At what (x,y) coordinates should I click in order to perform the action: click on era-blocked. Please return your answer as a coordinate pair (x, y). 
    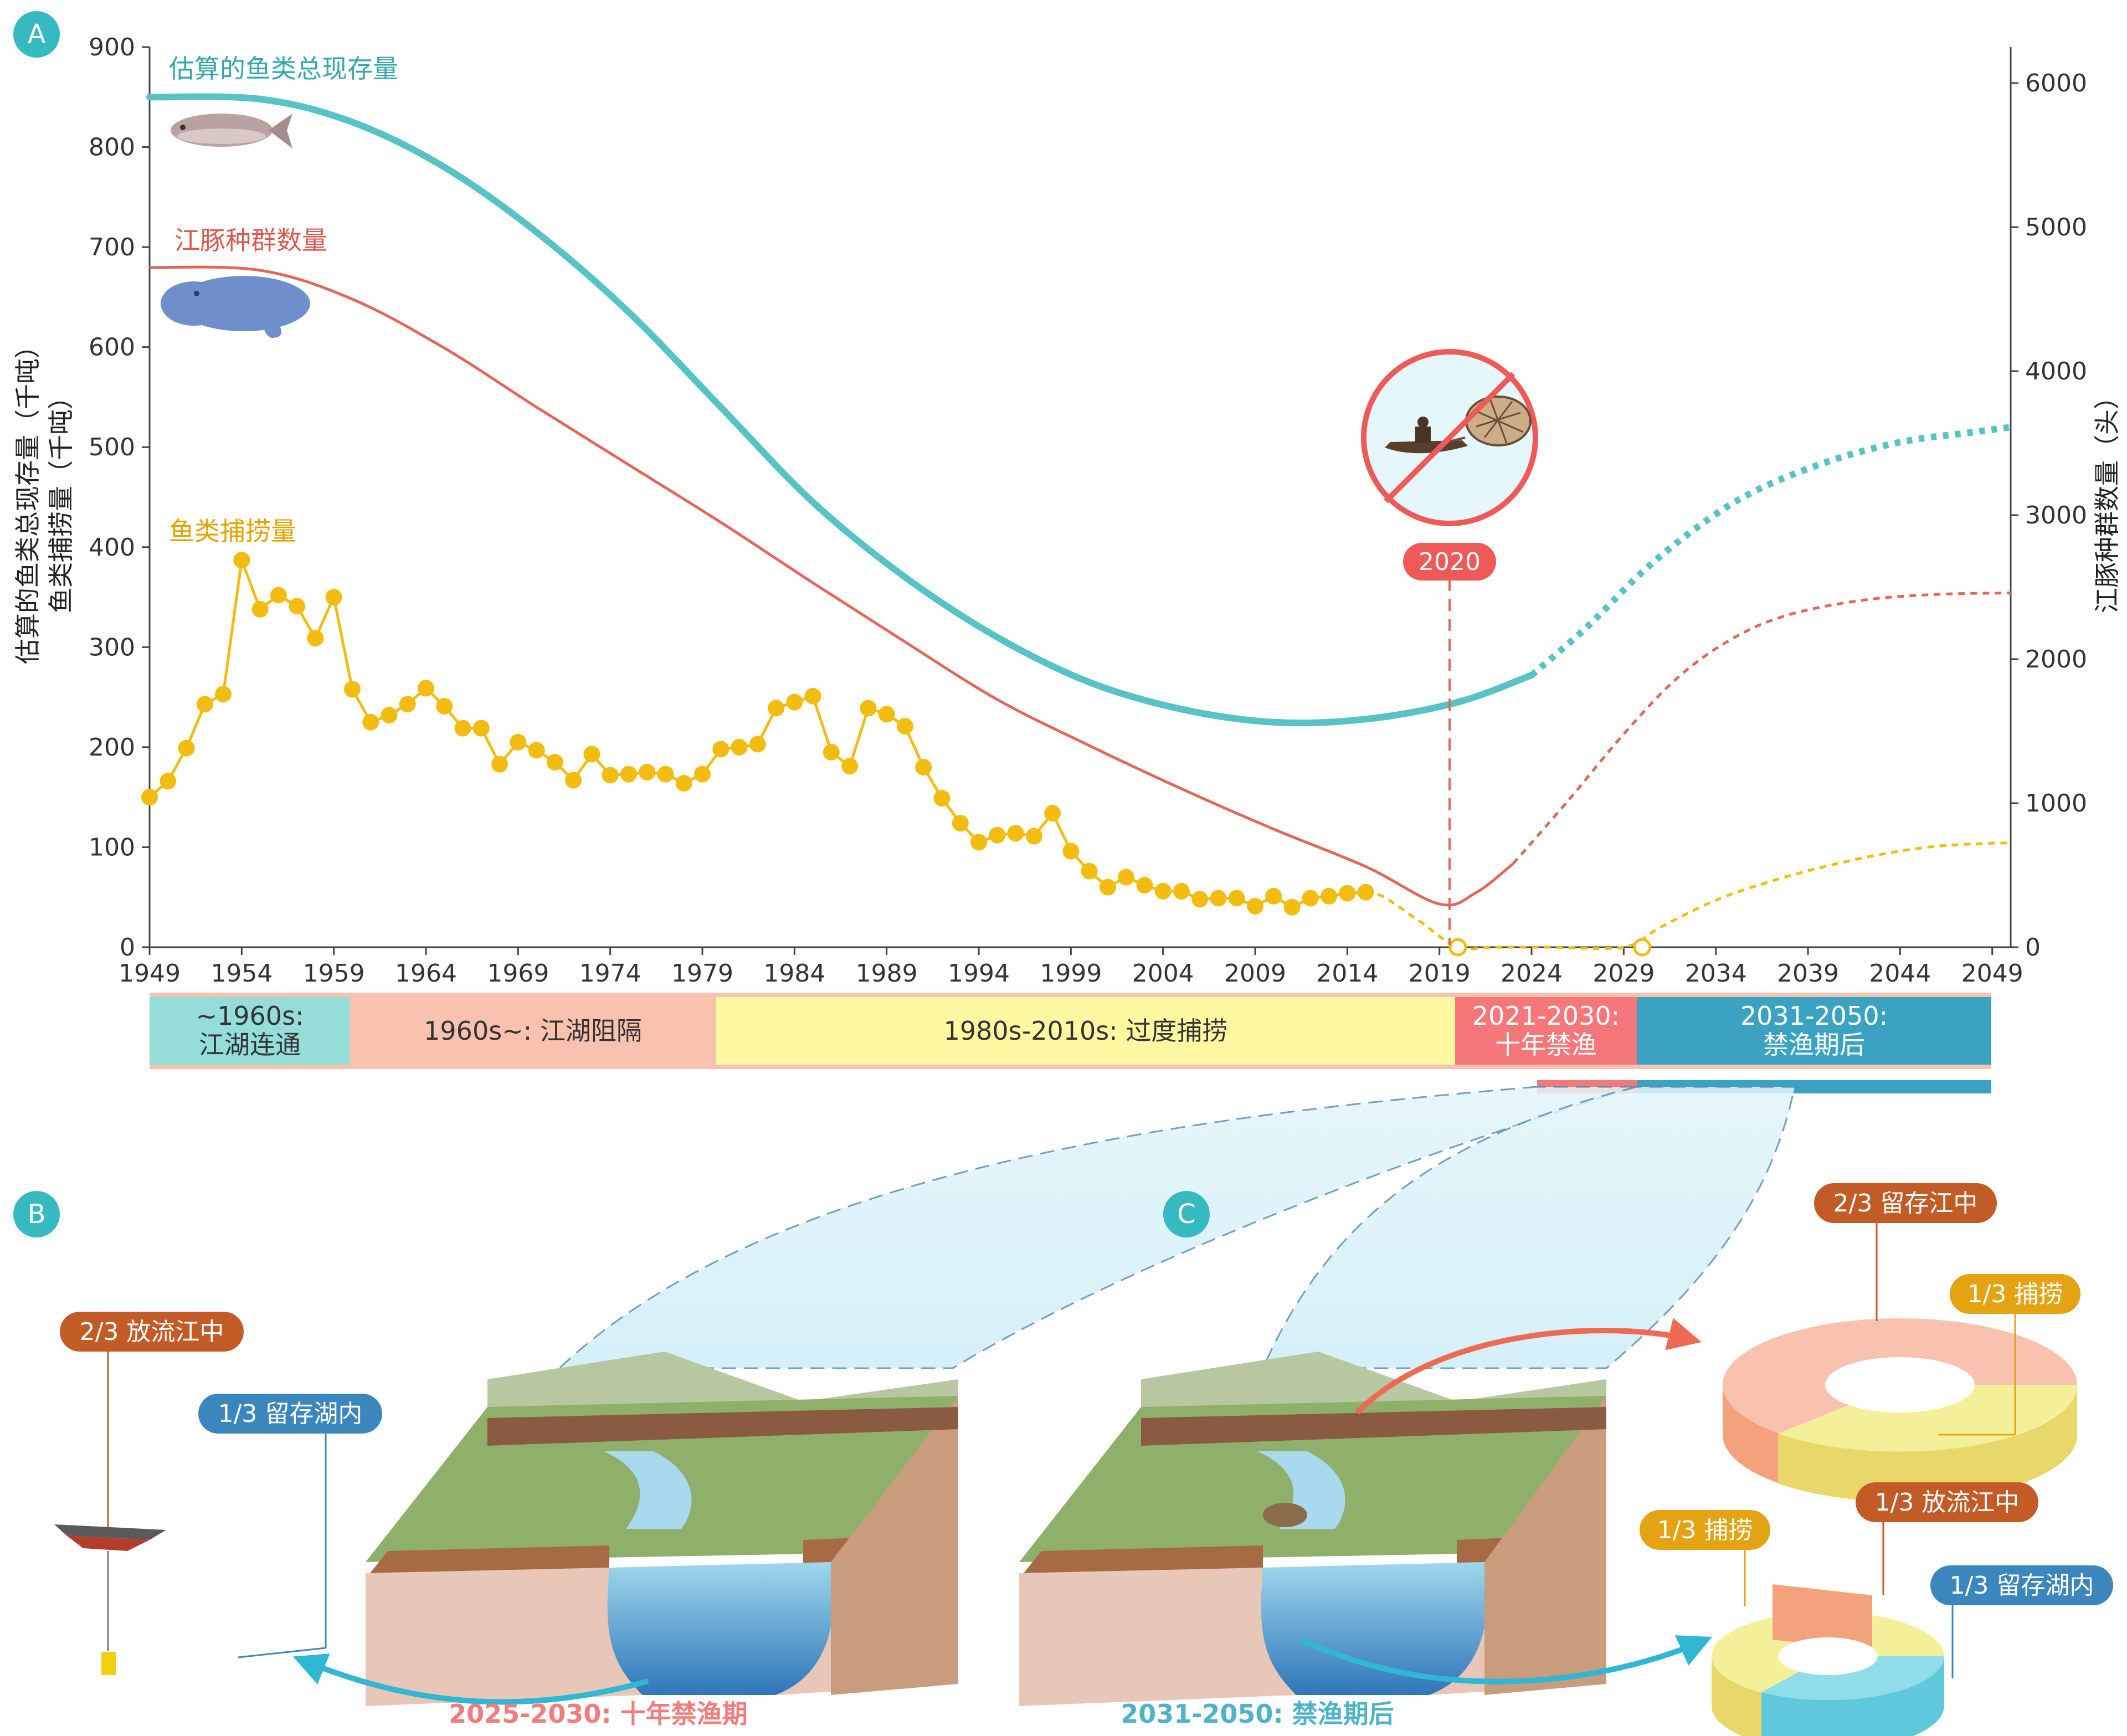
    Looking at the image, I should click on (533, 1031).